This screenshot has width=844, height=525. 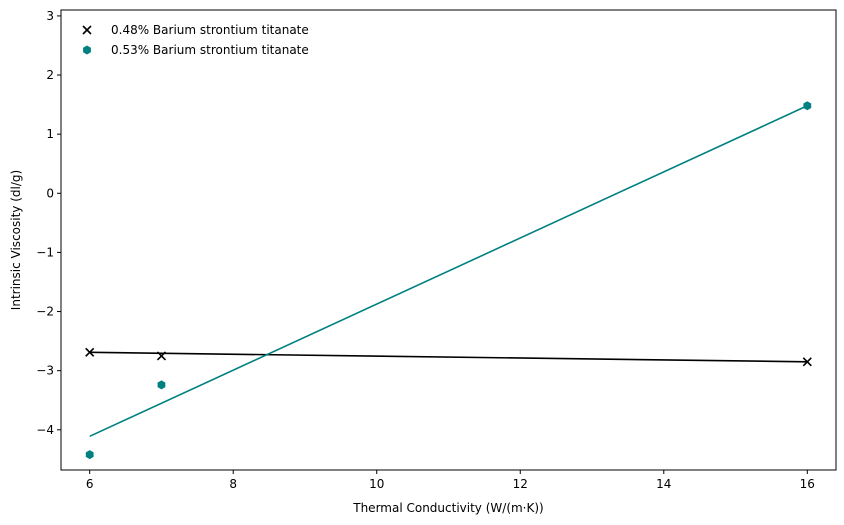 What do you see at coordinates (50, 75) in the screenshot?
I see `y-tick-label: 2` at bounding box center [50, 75].